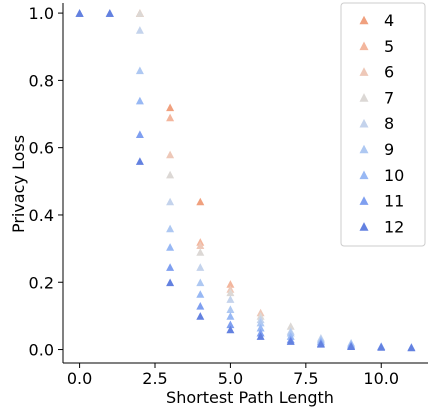 Image resolution: width=428 pixels, height=412 pixels. I want to click on y-tick-label: 0.8, so click(41, 80).